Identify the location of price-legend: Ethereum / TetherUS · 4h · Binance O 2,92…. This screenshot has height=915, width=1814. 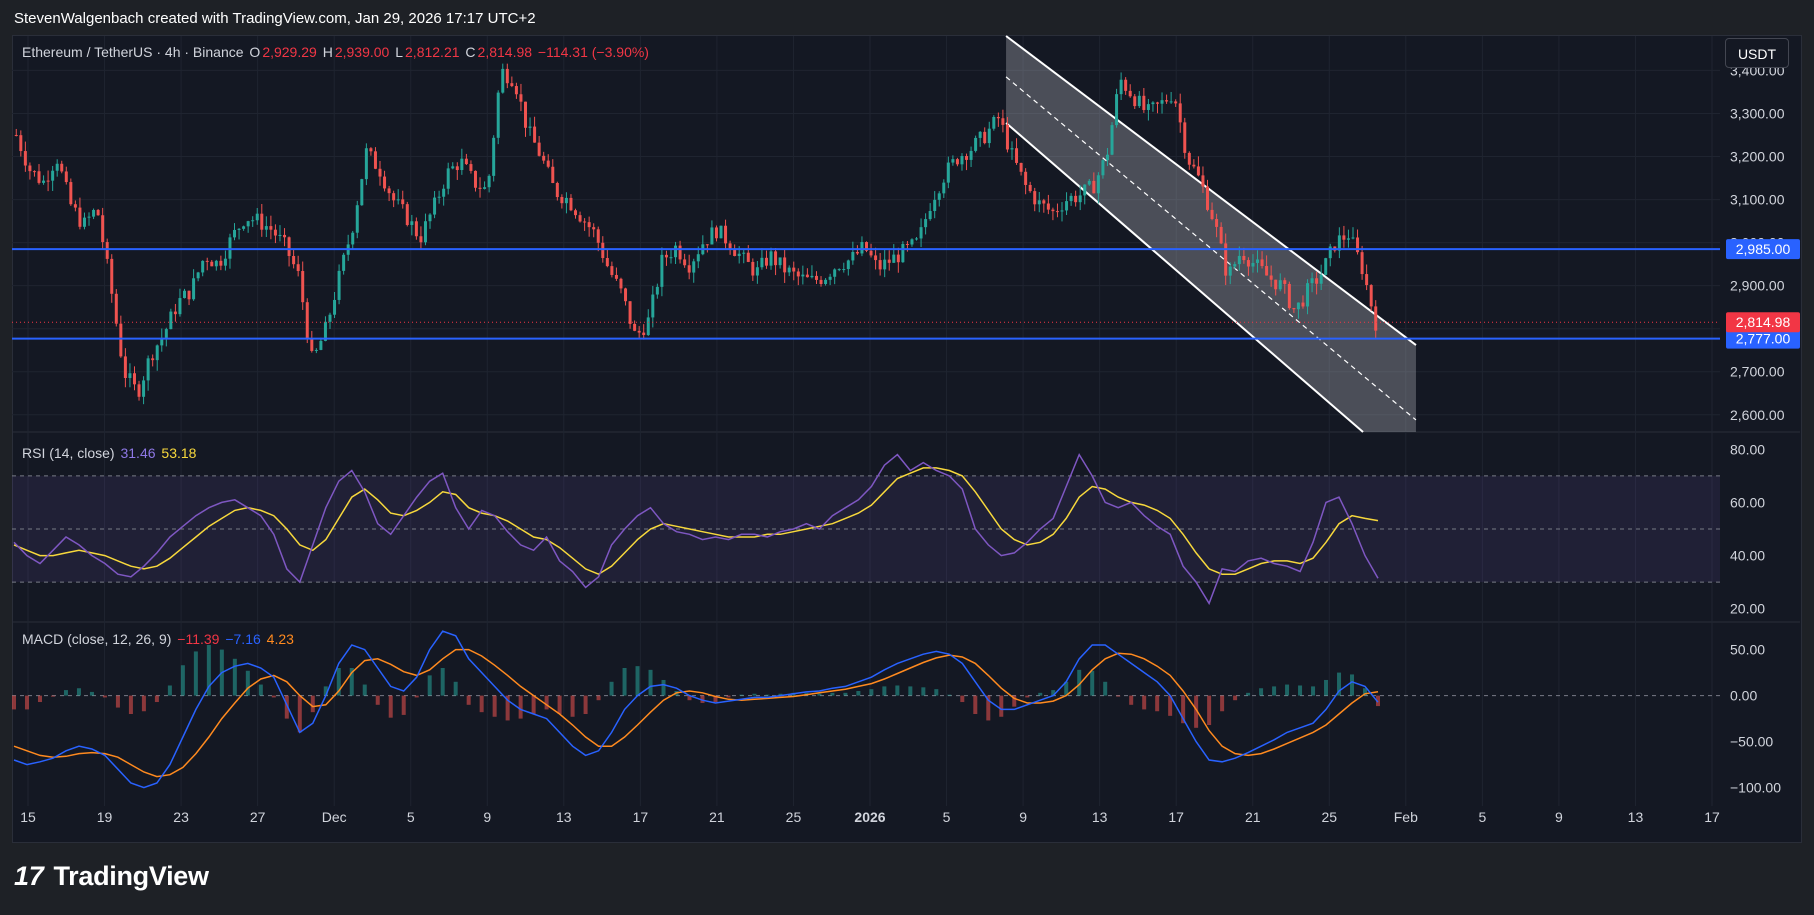
(336, 52).